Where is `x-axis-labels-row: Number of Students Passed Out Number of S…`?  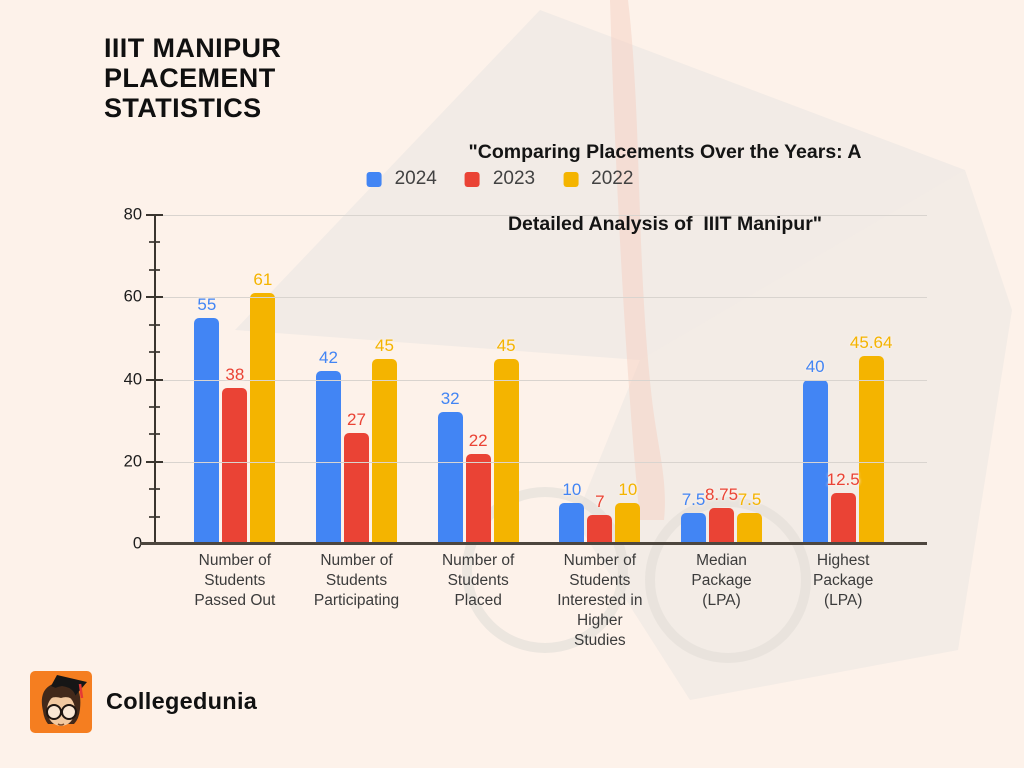
x-axis-labels-row: Number of Students Passed Out Number of S… is located at coordinates (540, 601).